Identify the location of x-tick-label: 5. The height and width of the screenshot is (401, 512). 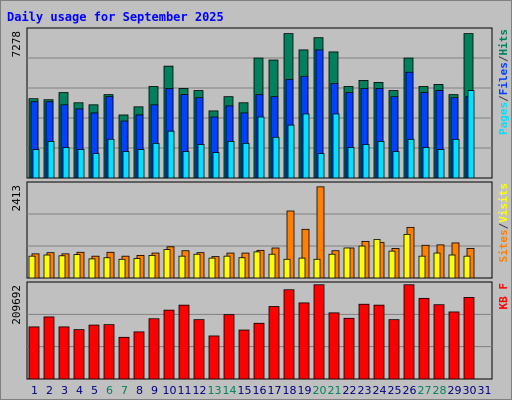
(94, 390).